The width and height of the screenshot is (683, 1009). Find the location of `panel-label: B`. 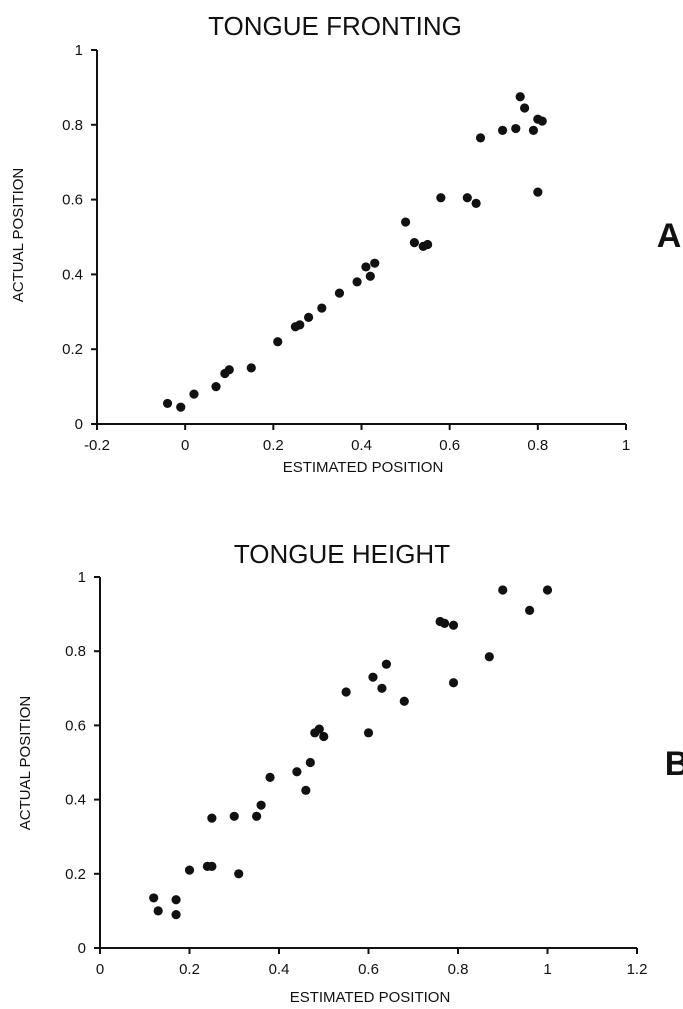

panel-label: B is located at coordinates (674, 764).